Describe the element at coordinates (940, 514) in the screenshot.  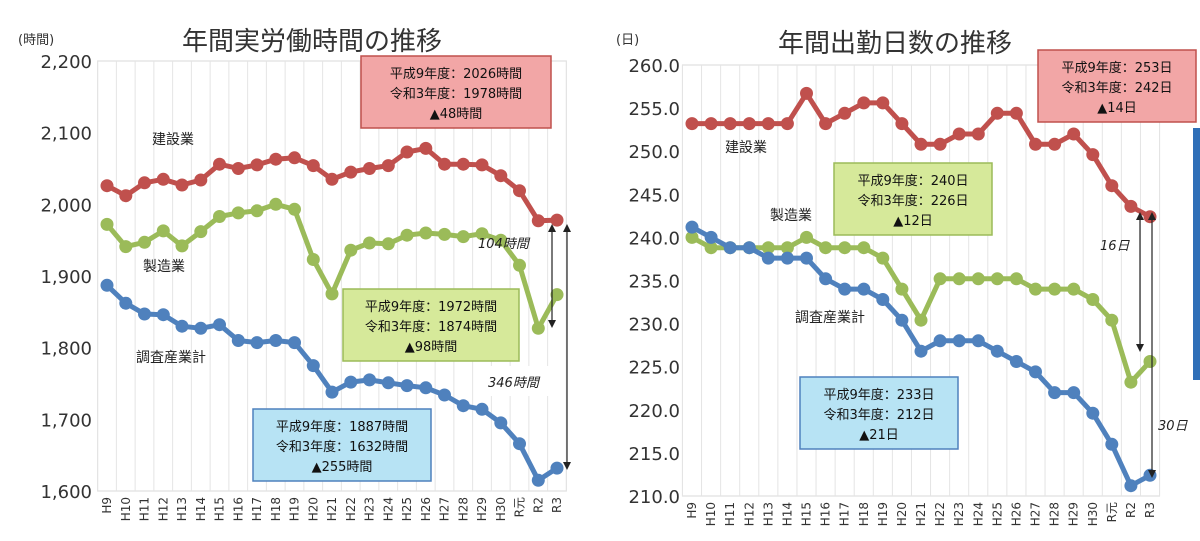
I see `days-x-tick-label: H22` at that location.